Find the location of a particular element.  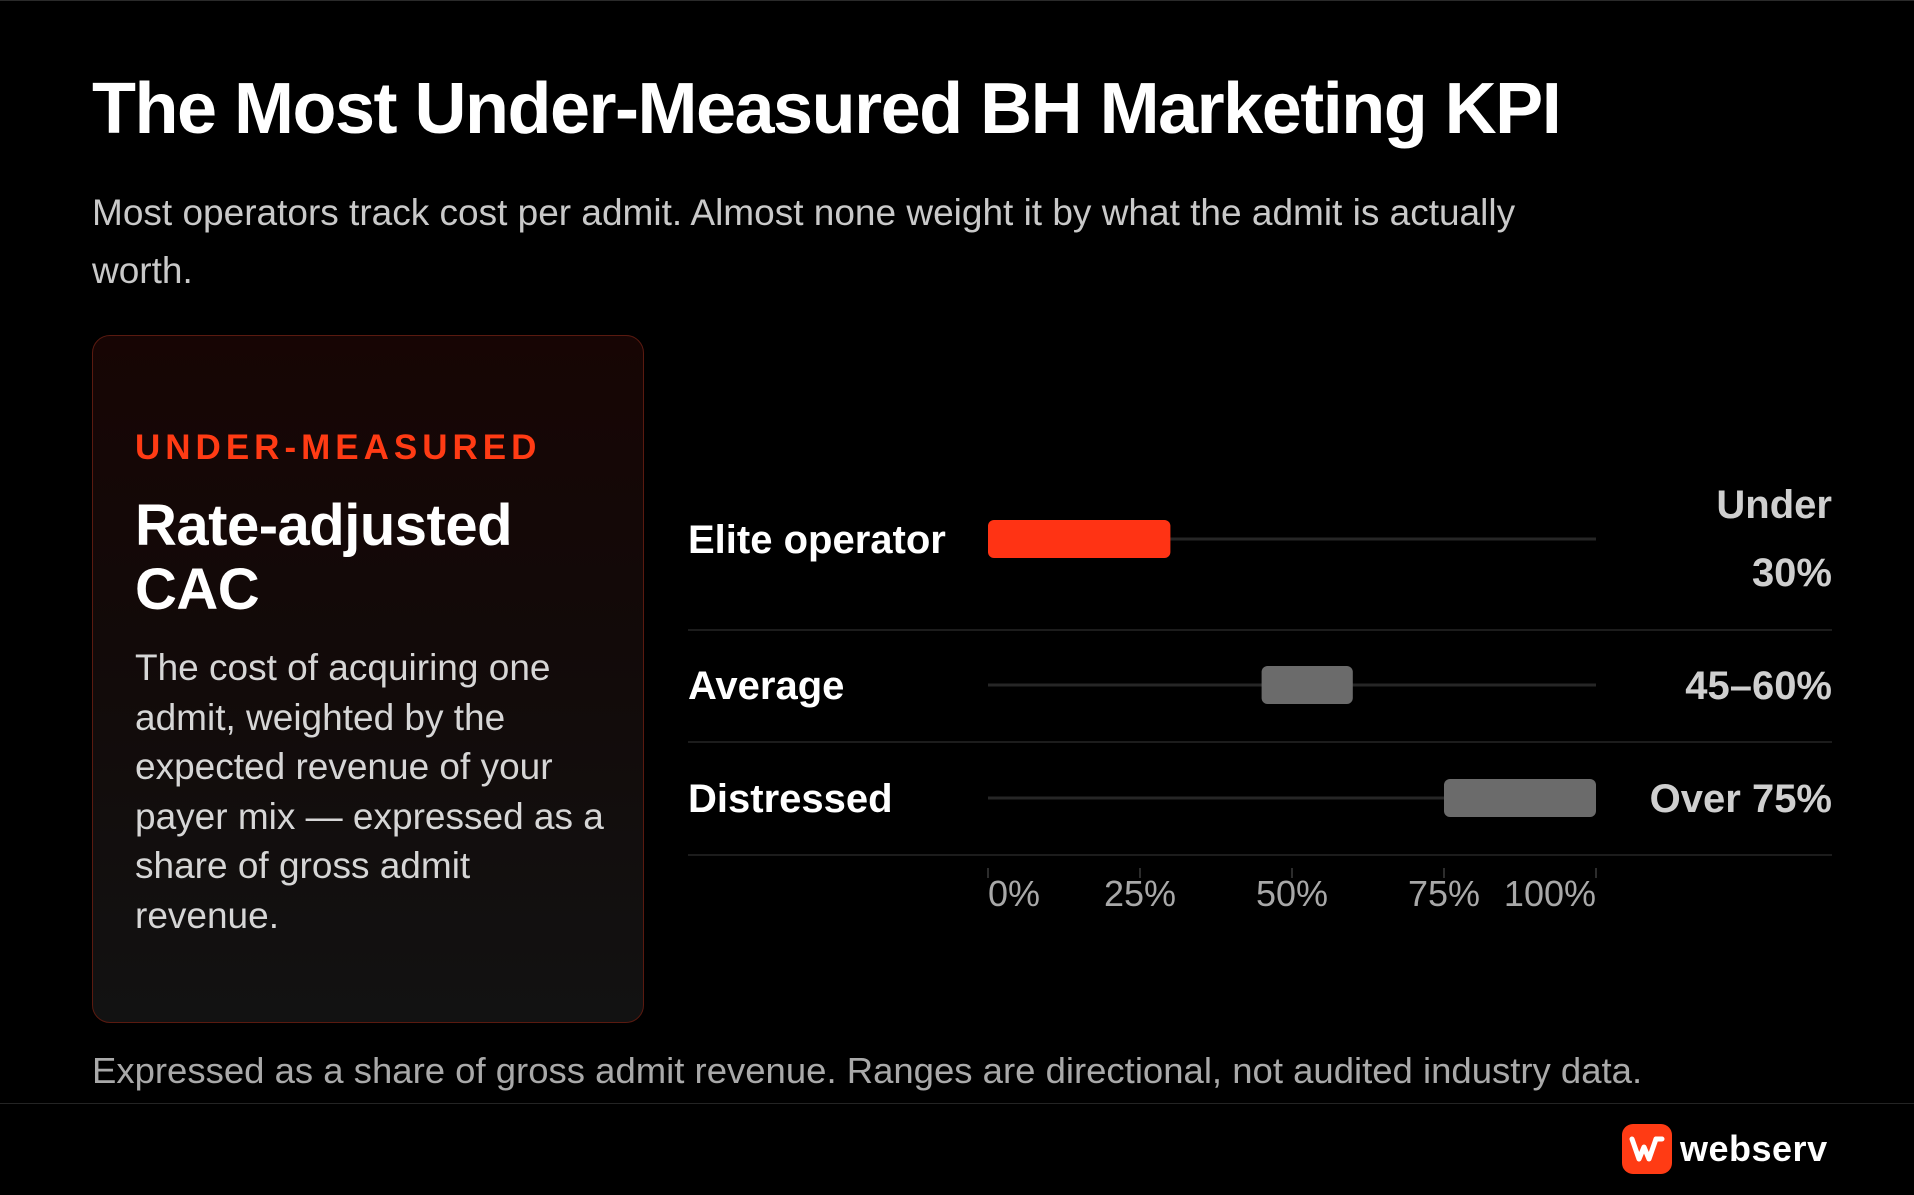

logo-glyph is located at coordinates (1647, 1149).